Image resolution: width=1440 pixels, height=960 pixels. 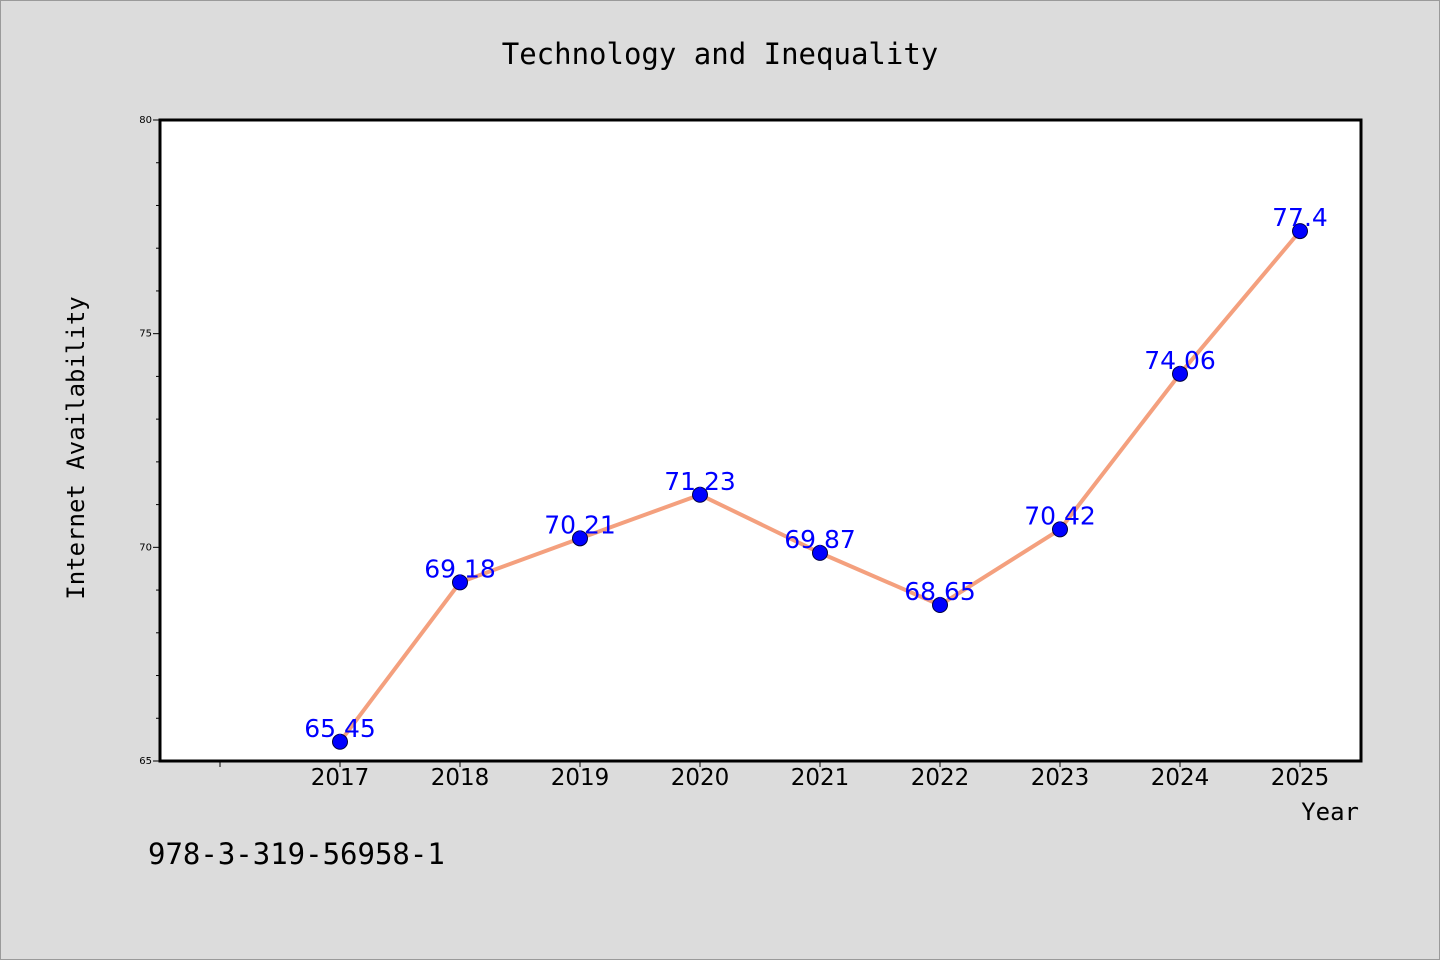 What do you see at coordinates (76, 447) in the screenshot?
I see `y-axis-label: Internet Availability` at bounding box center [76, 447].